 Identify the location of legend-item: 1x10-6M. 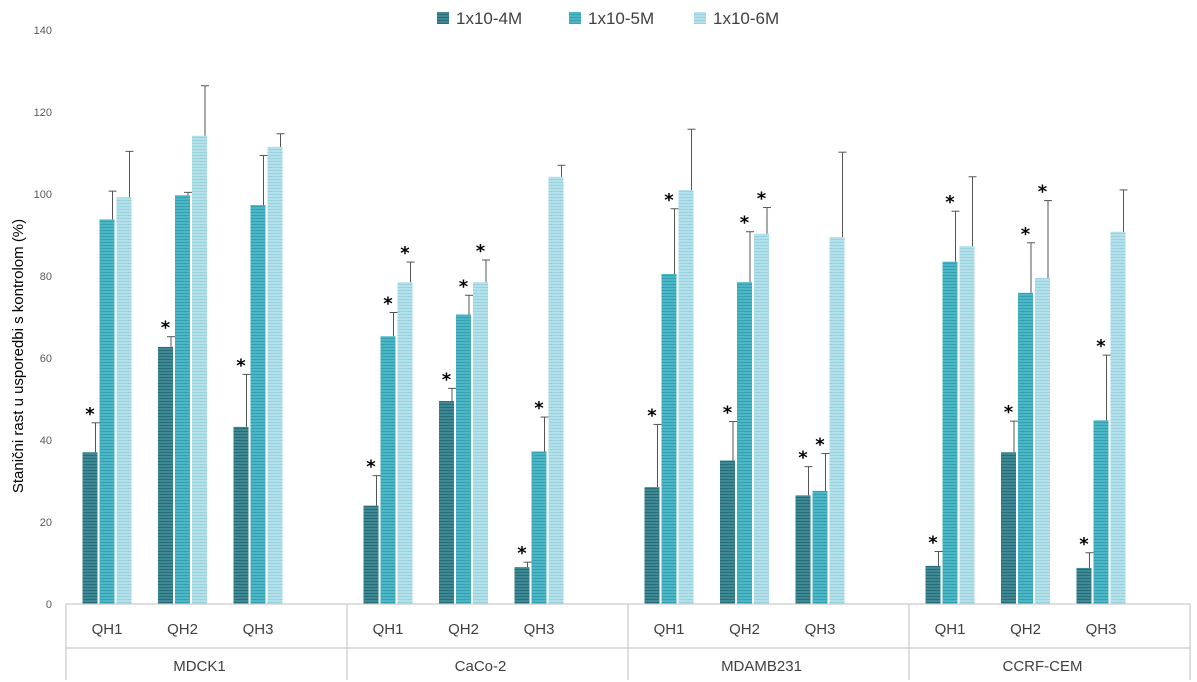
(736, 18).